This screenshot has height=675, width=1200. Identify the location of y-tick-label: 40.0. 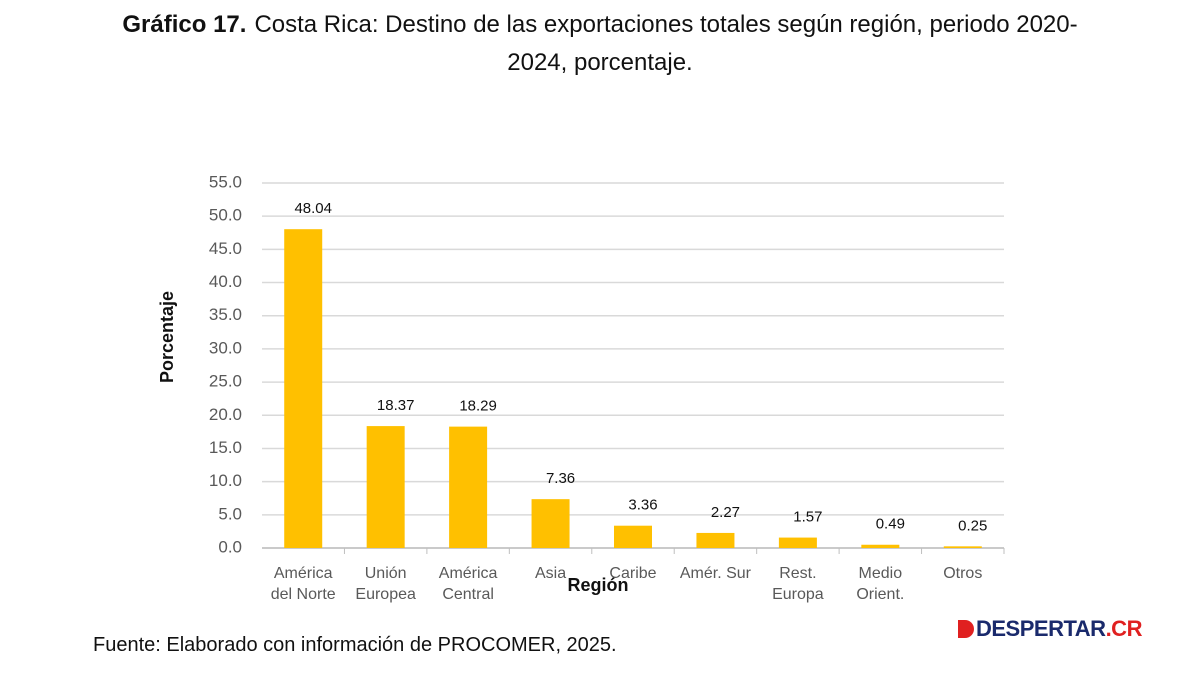
(225, 281).